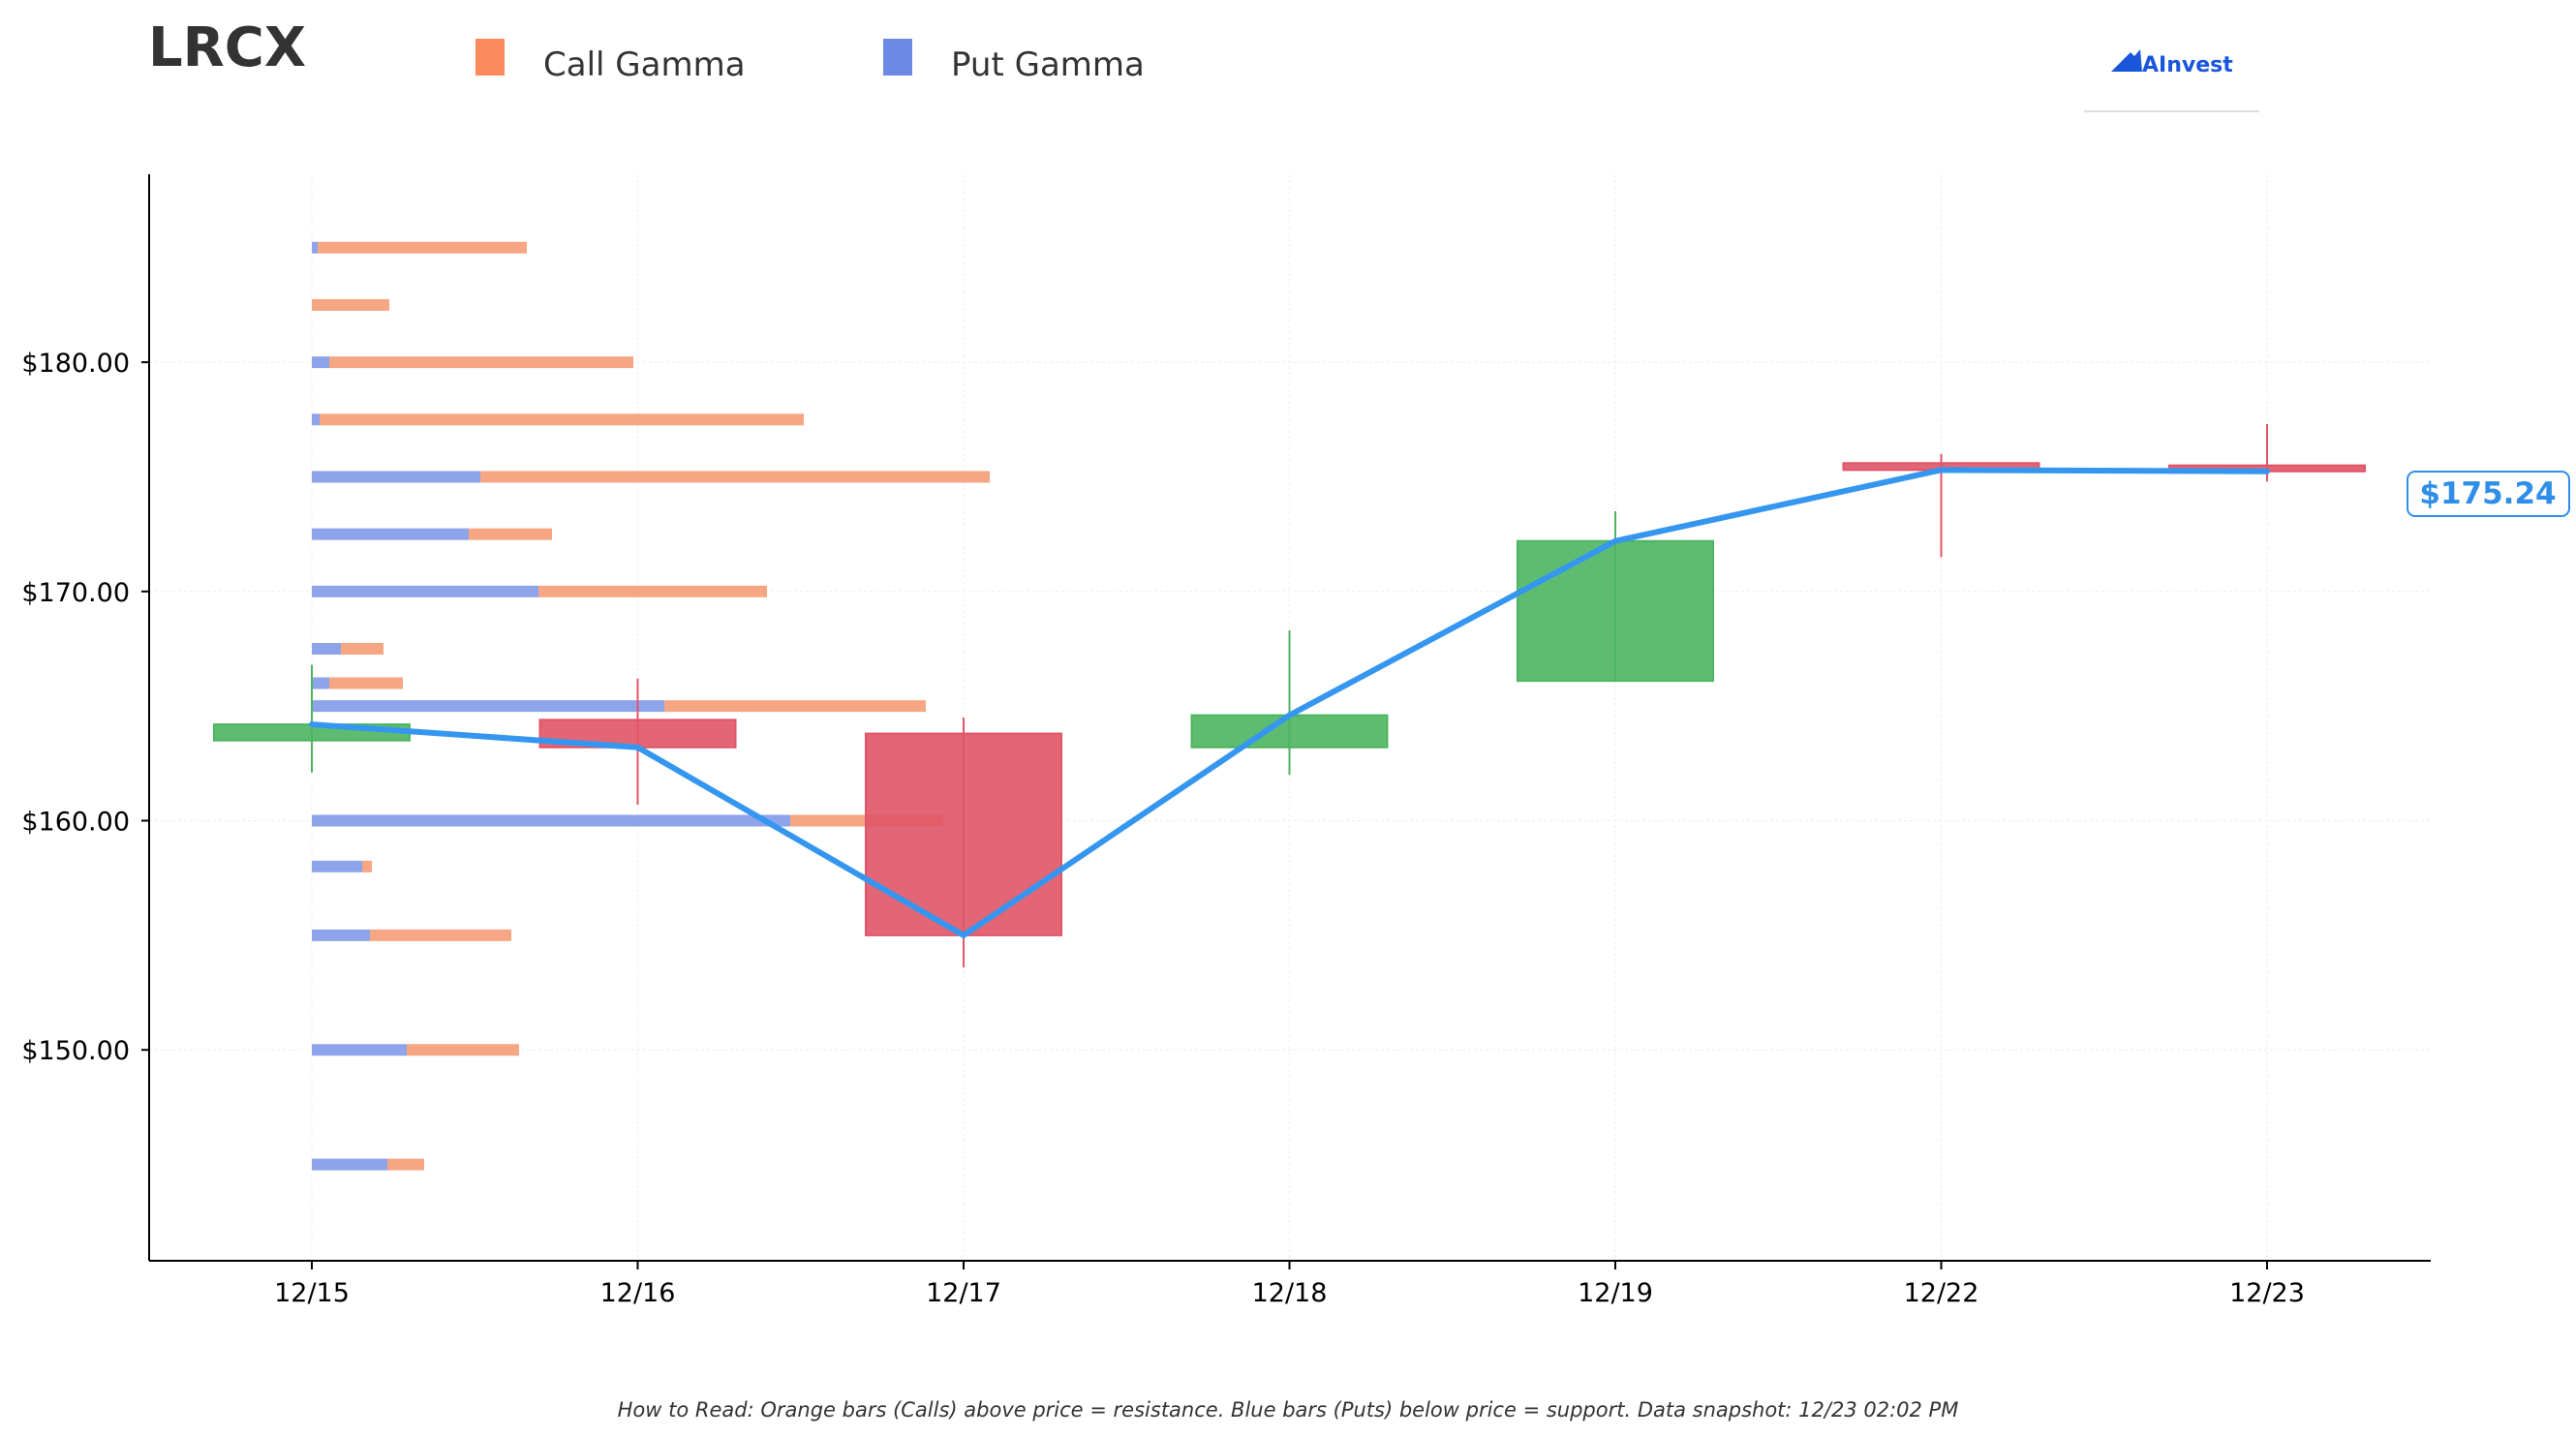 This screenshot has width=2576, height=1437. Describe the element at coordinates (75, 823) in the screenshot. I see `y-tick-label: $160.00` at that location.